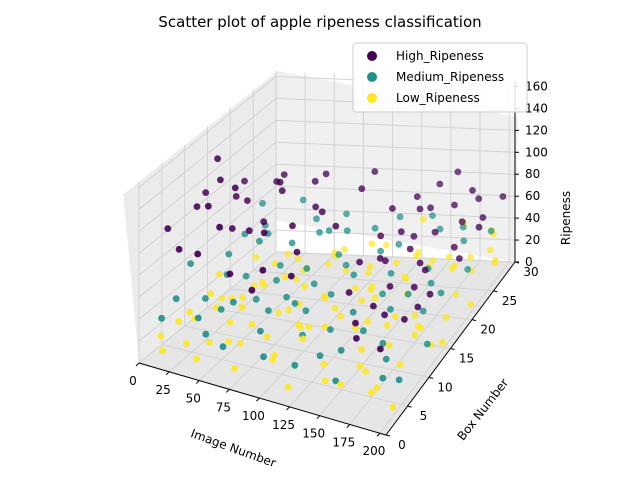 Image resolution: width=640 pixels, height=480 pixels. Describe the element at coordinates (536, 108) in the screenshot. I see `z-tick-label: 140` at that location.